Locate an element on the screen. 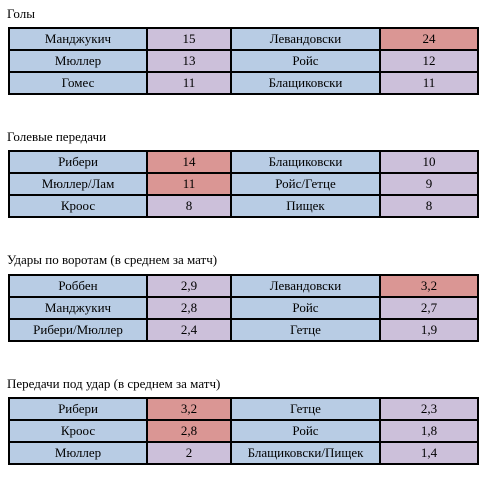 Image resolution: width=488 pixels, height=481 pixels. table-row: Мюллер 2 Блащиковски/Пищек 1,4 is located at coordinates (243, 453).